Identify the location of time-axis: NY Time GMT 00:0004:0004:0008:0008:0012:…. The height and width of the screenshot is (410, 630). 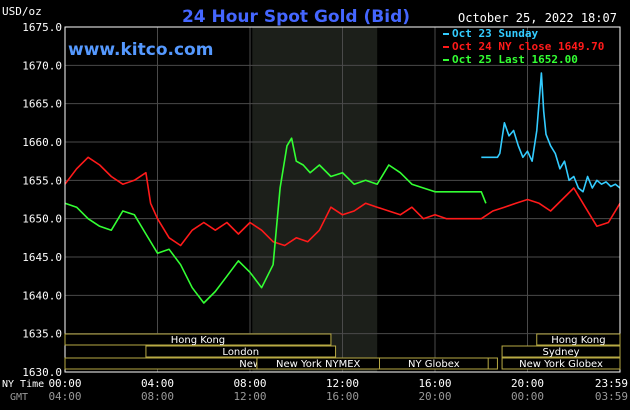
(315, 390).